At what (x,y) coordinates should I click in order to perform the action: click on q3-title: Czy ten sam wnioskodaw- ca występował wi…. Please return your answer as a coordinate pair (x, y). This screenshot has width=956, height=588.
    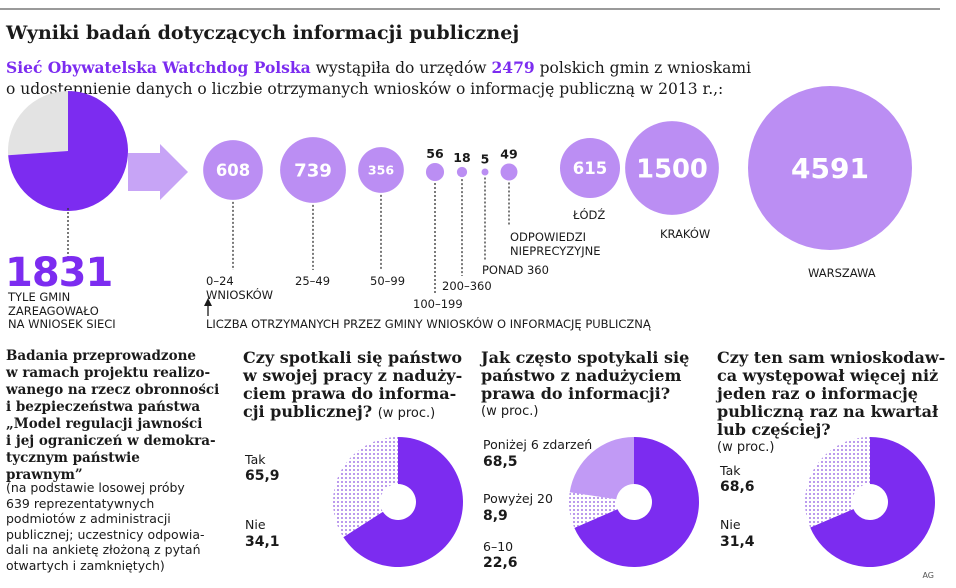
    Looking at the image, I should click on (834, 403).